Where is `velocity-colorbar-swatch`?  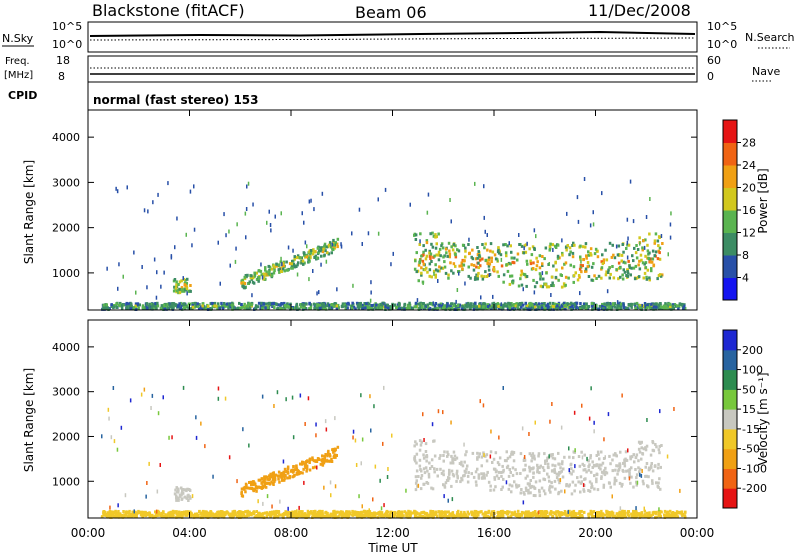
velocity-colorbar-swatch is located at coordinates (730, 458).